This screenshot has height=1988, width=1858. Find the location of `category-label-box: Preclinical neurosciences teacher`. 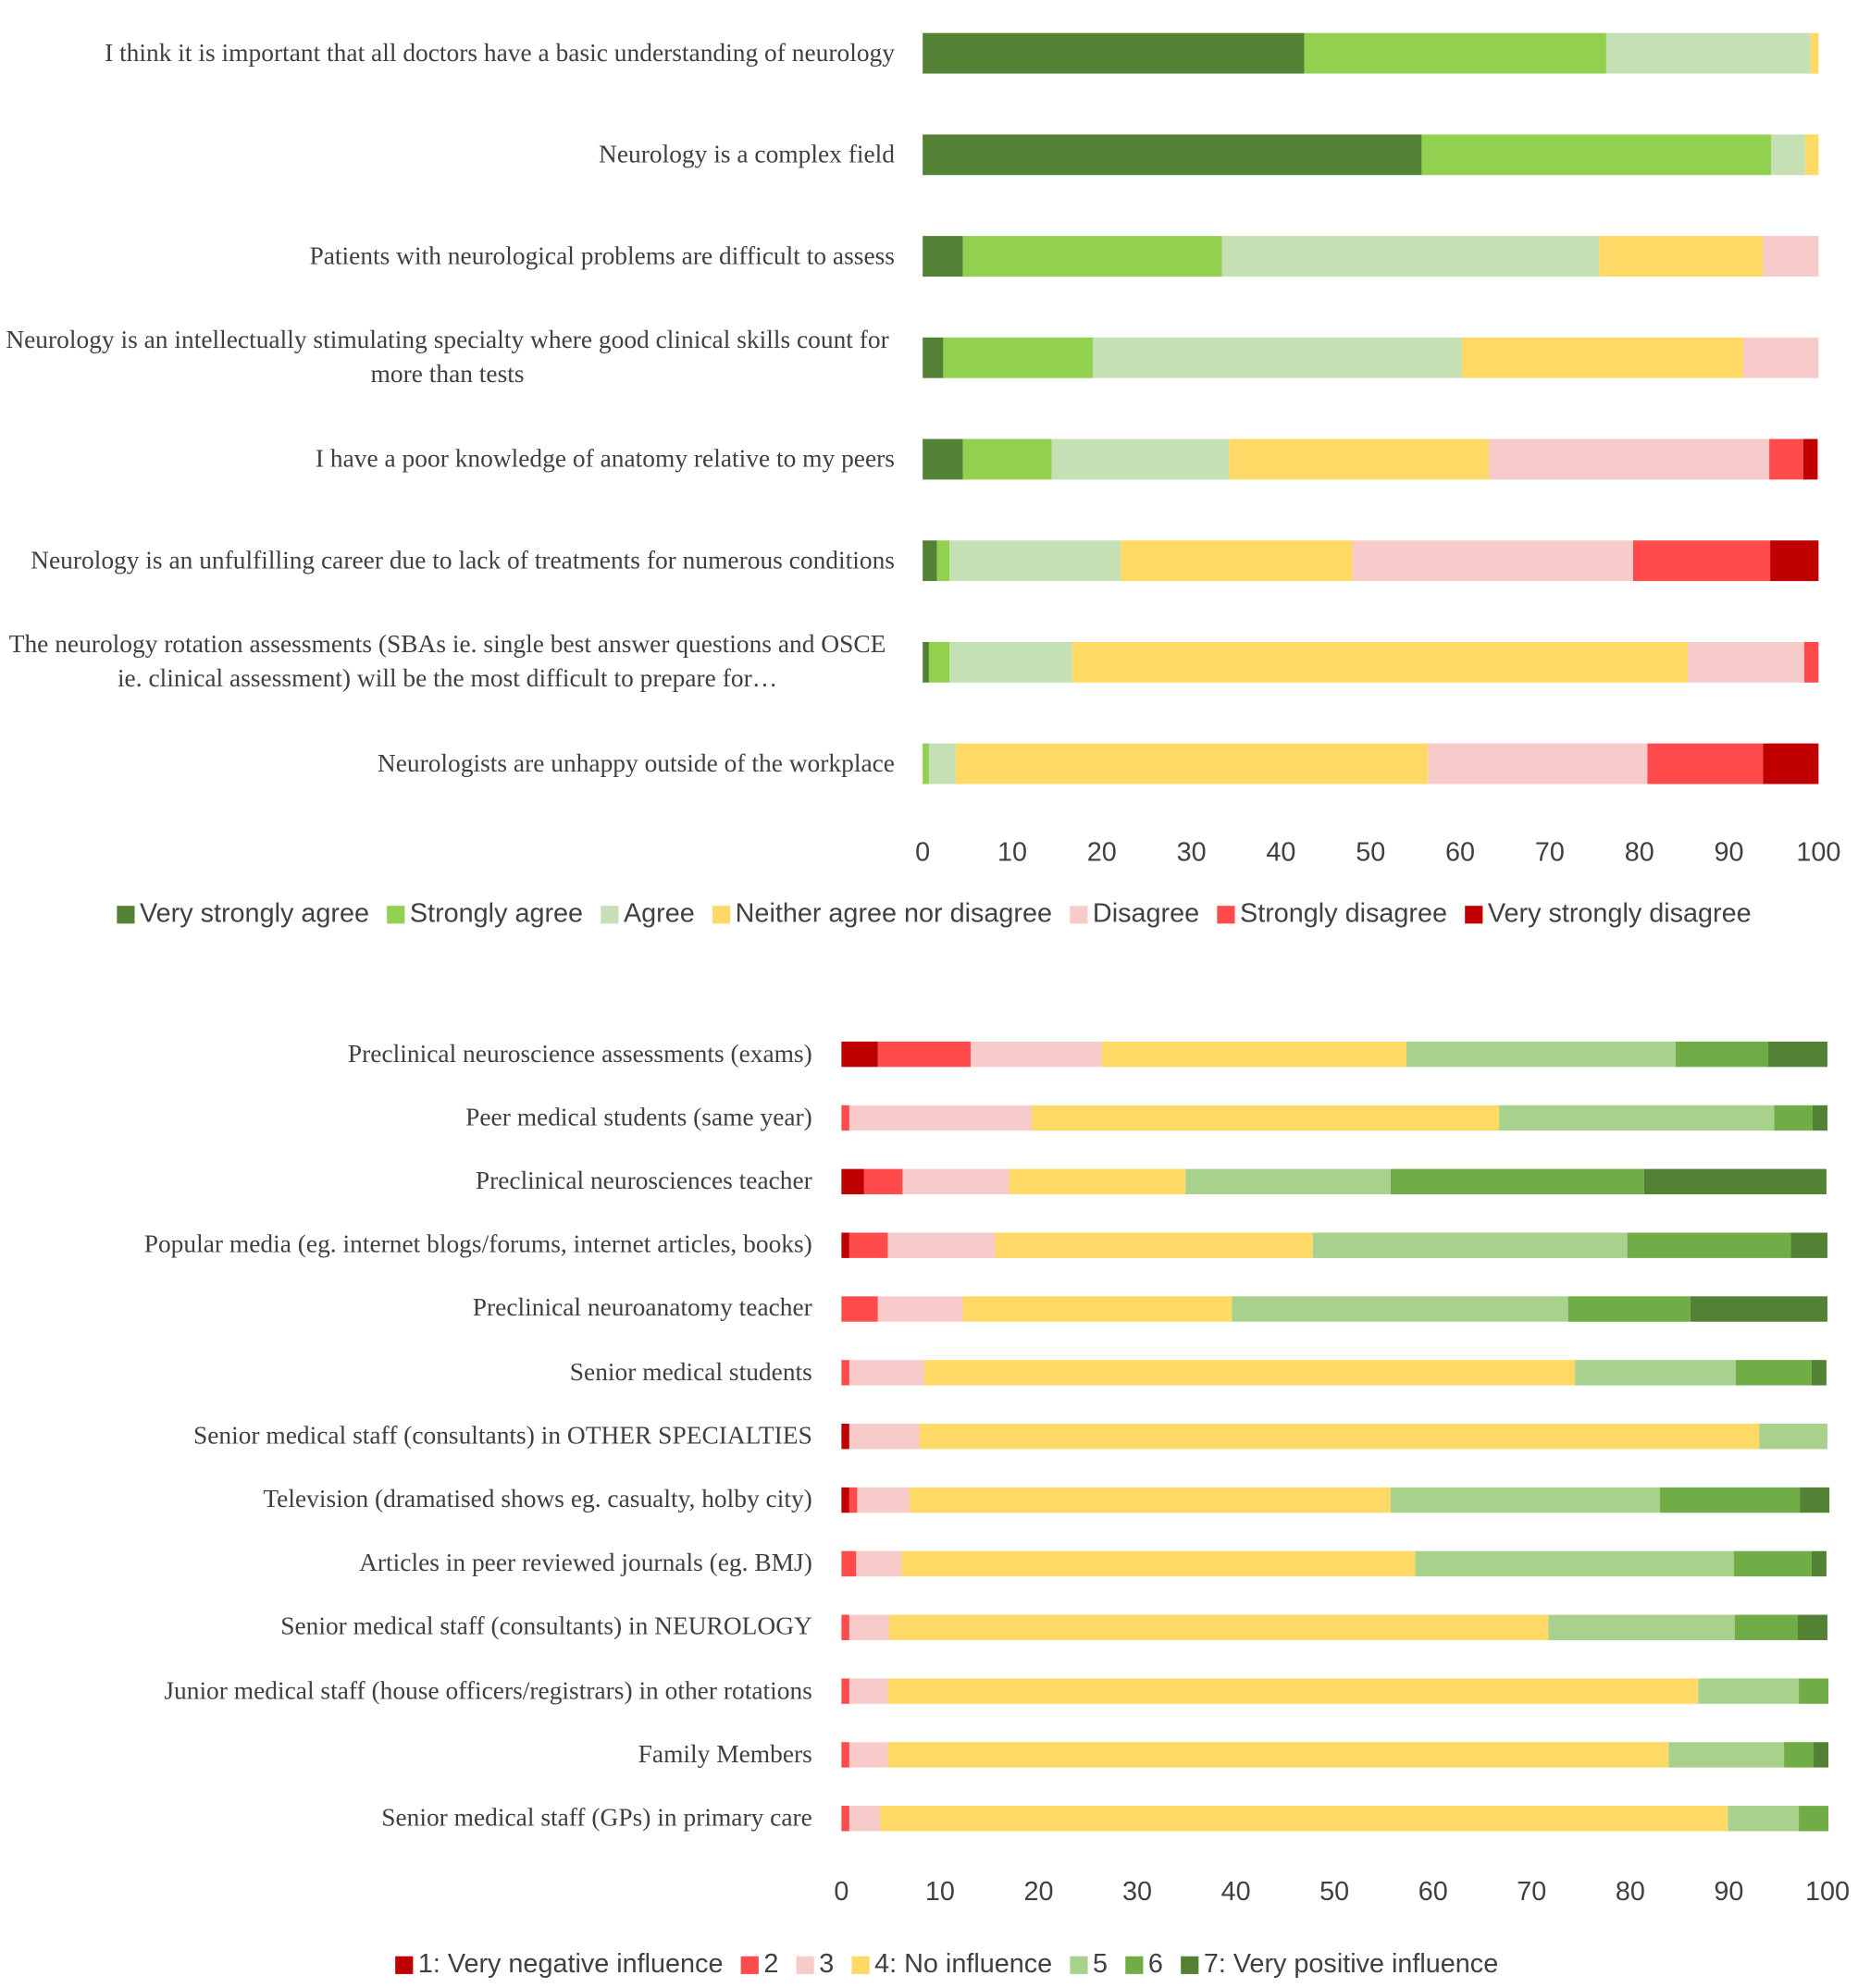

category-label-box: Preclinical neurosciences teacher is located at coordinates (643, 1181).